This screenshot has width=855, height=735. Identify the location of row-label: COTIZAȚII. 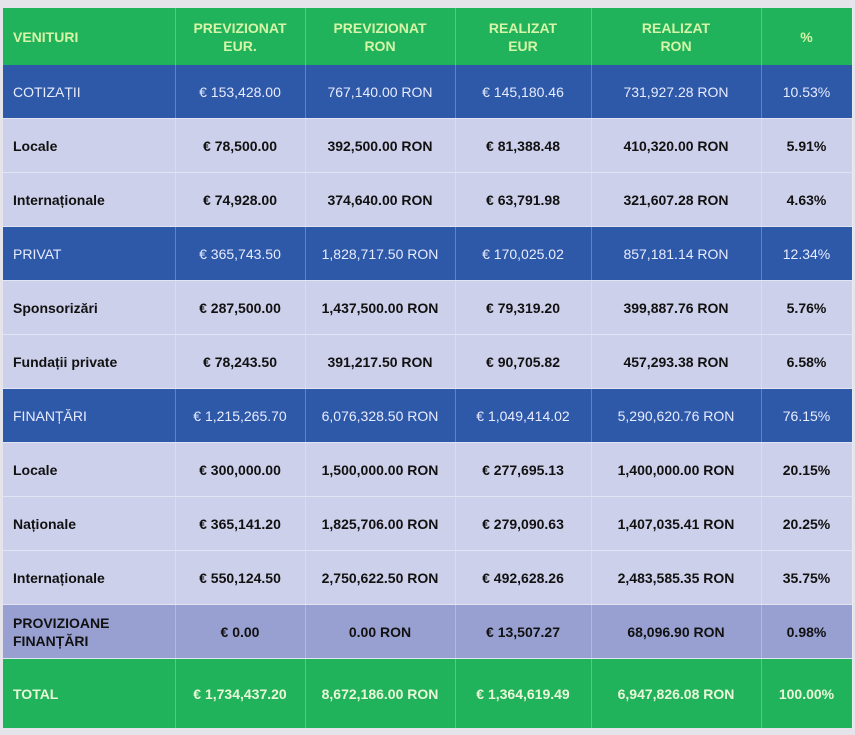
(89, 92).